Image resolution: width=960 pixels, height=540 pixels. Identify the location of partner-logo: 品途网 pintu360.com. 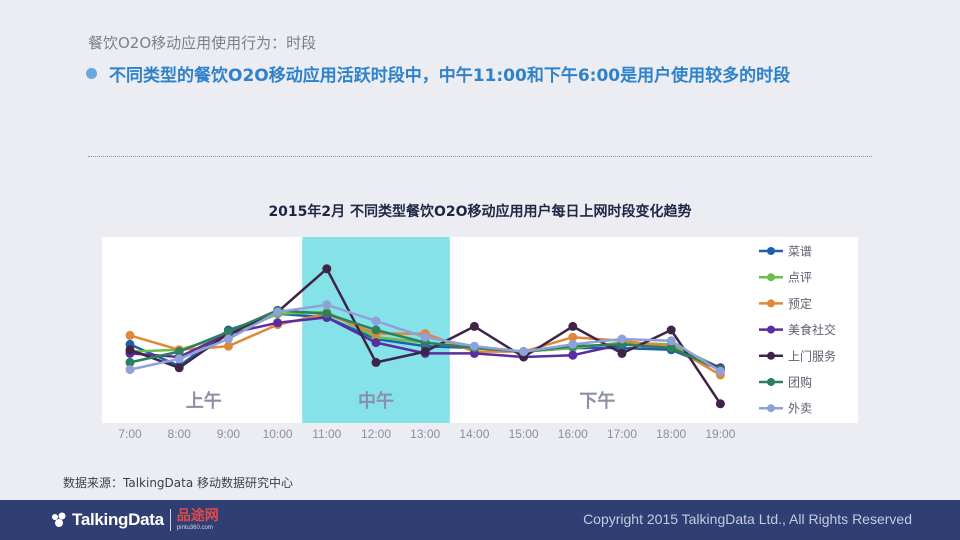
(198, 520).